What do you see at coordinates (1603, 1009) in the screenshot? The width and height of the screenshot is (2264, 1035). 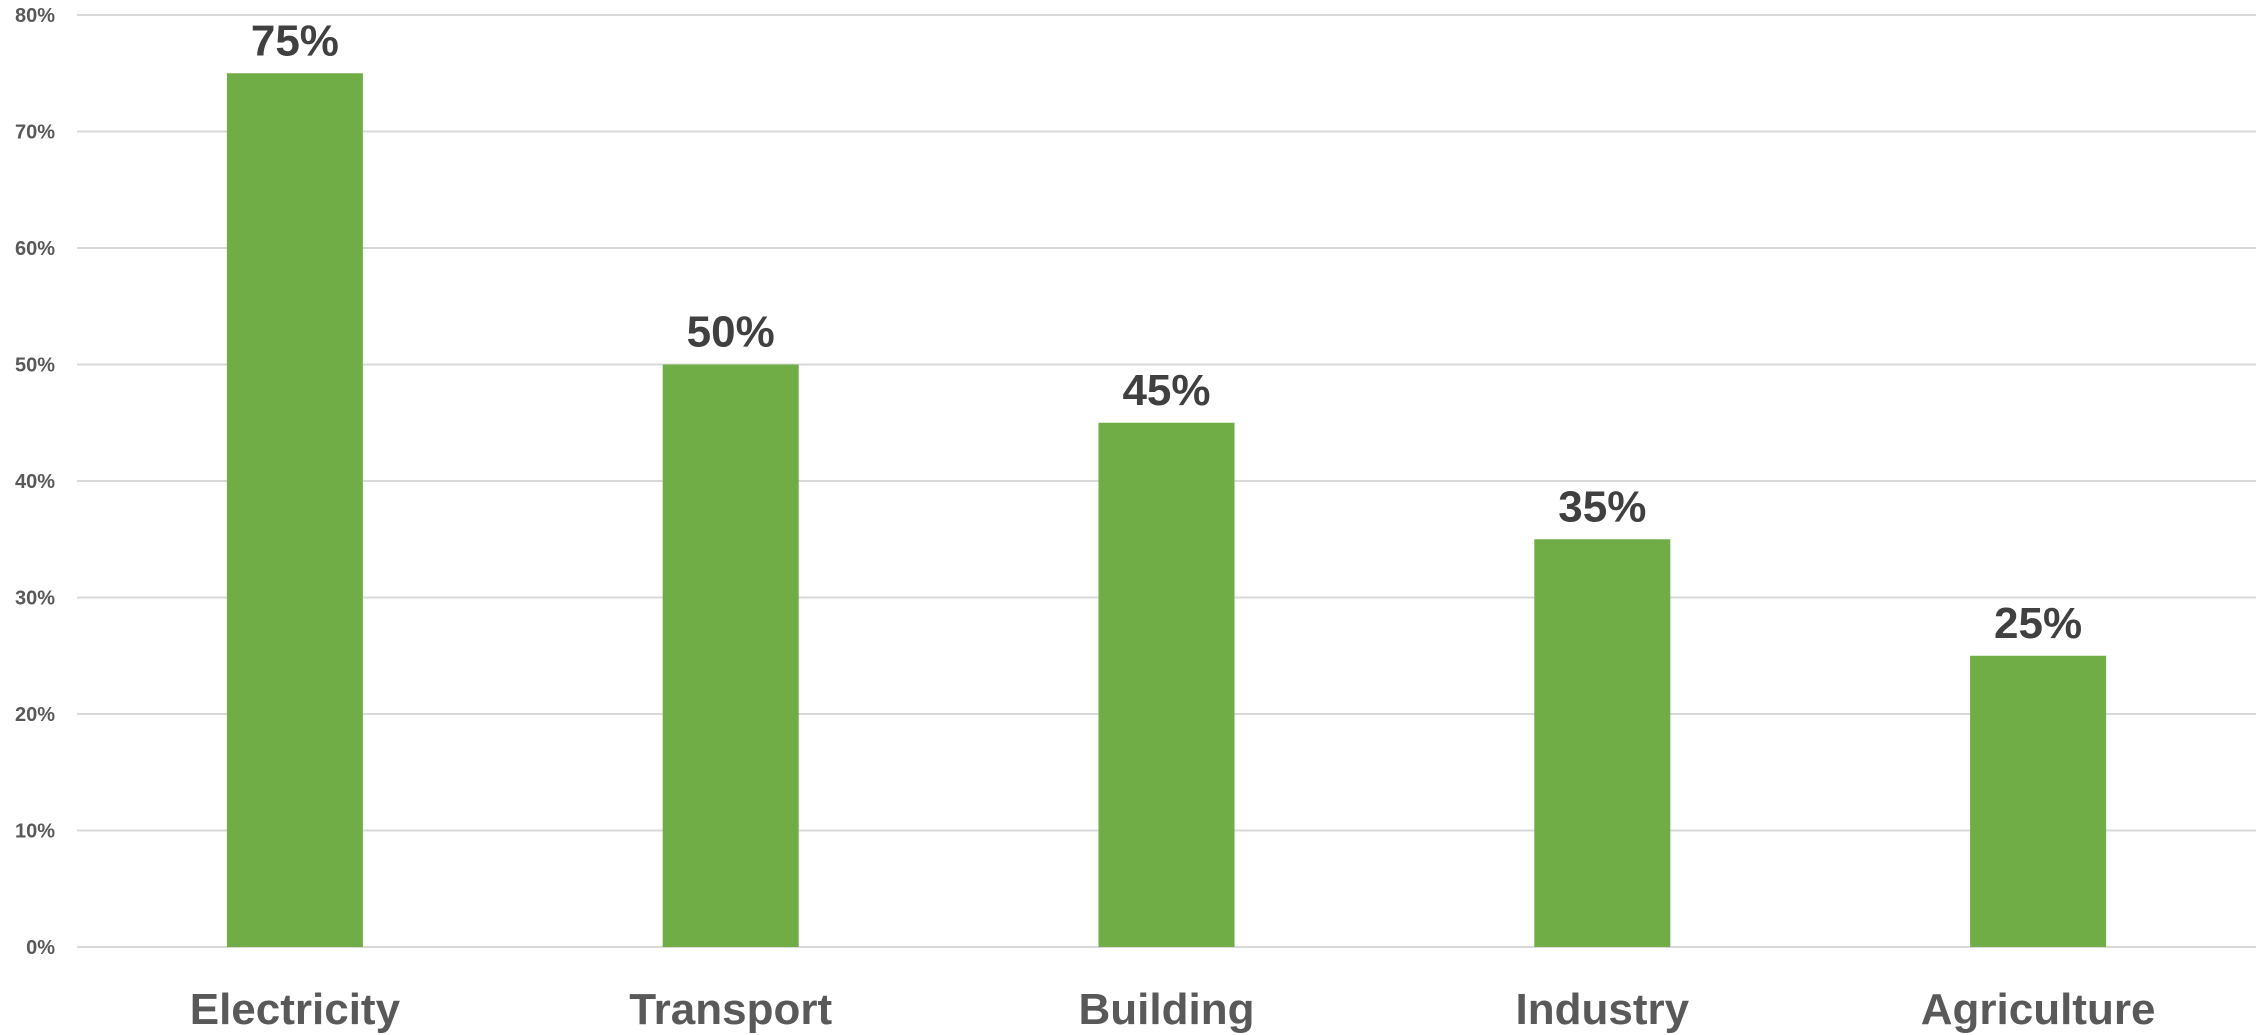 I see `x-tick-label: Industry` at bounding box center [1603, 1009].